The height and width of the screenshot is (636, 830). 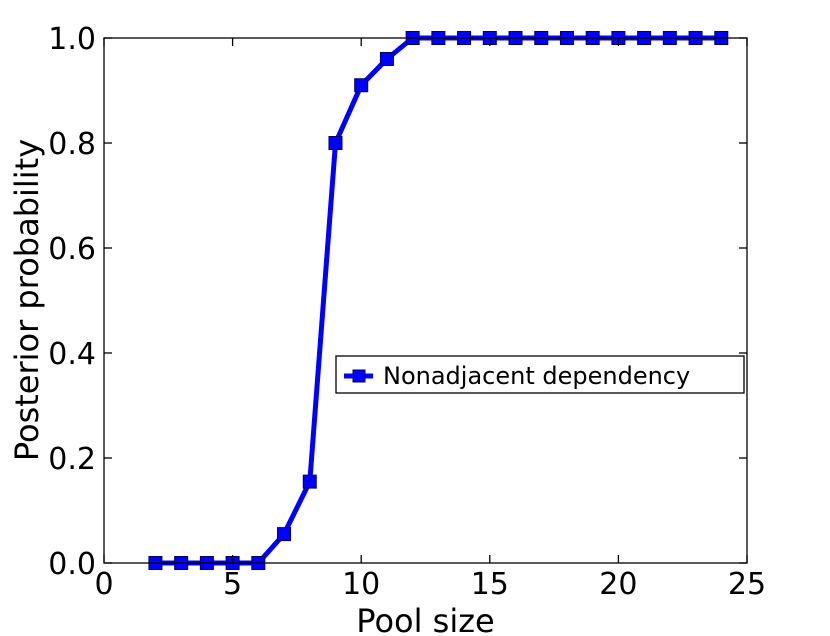 I want to click on legend-label: Nonadjacent dependency, so click(x=536, y=376).